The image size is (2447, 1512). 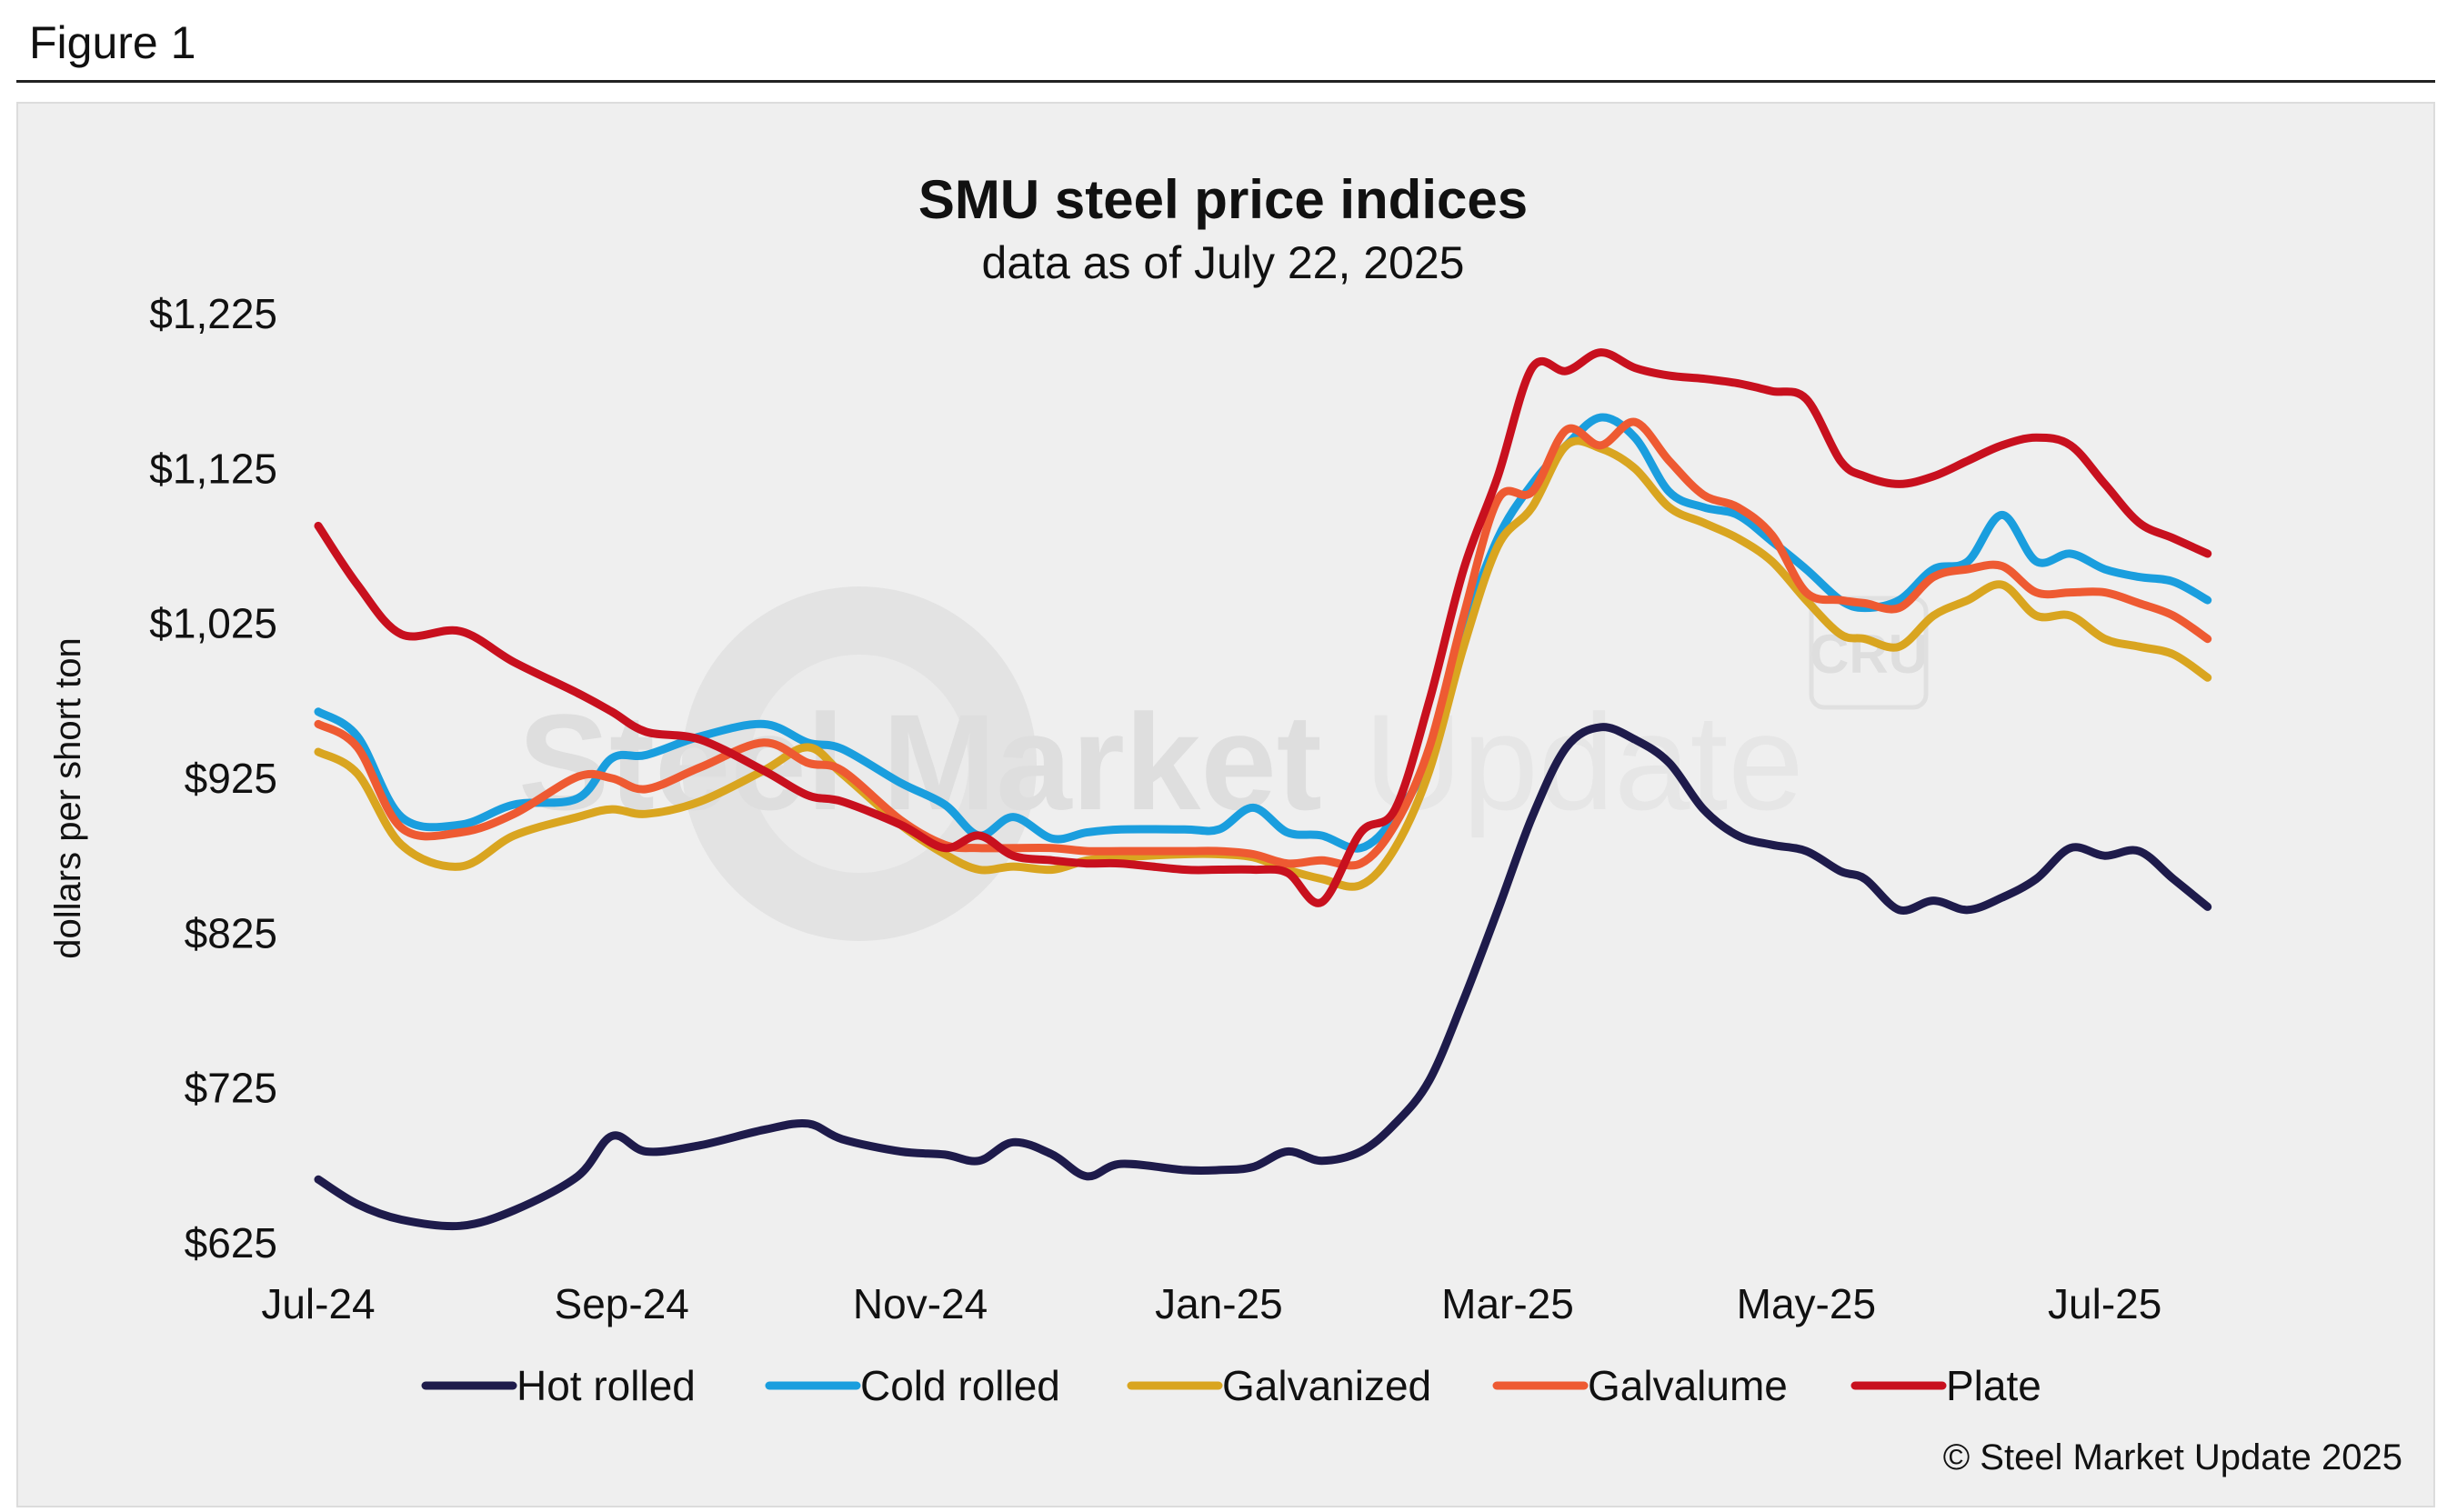 What do you see at coordinates (1507, 1303) in the screenshot?
I see `x-tick-label: Mar-25` at bounding box center [1507, 1303].